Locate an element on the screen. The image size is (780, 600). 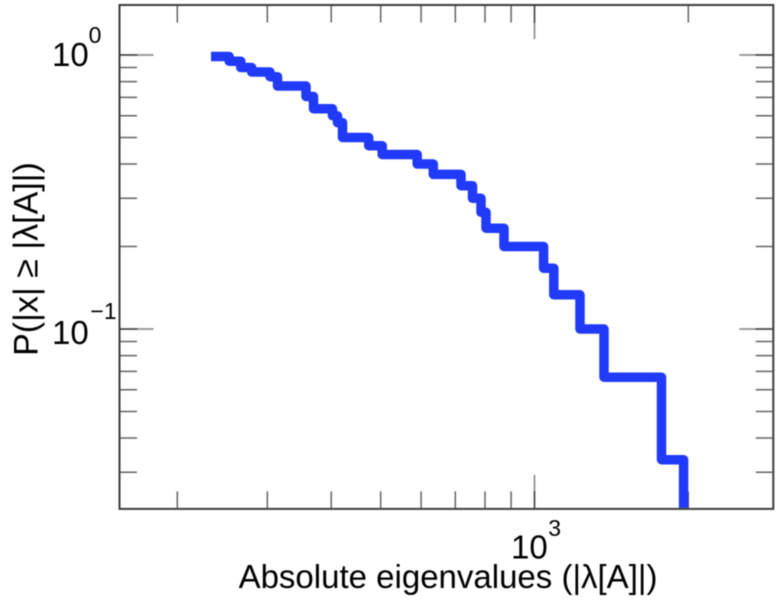
svg-text: −1 is located at coordinates (103, 311).